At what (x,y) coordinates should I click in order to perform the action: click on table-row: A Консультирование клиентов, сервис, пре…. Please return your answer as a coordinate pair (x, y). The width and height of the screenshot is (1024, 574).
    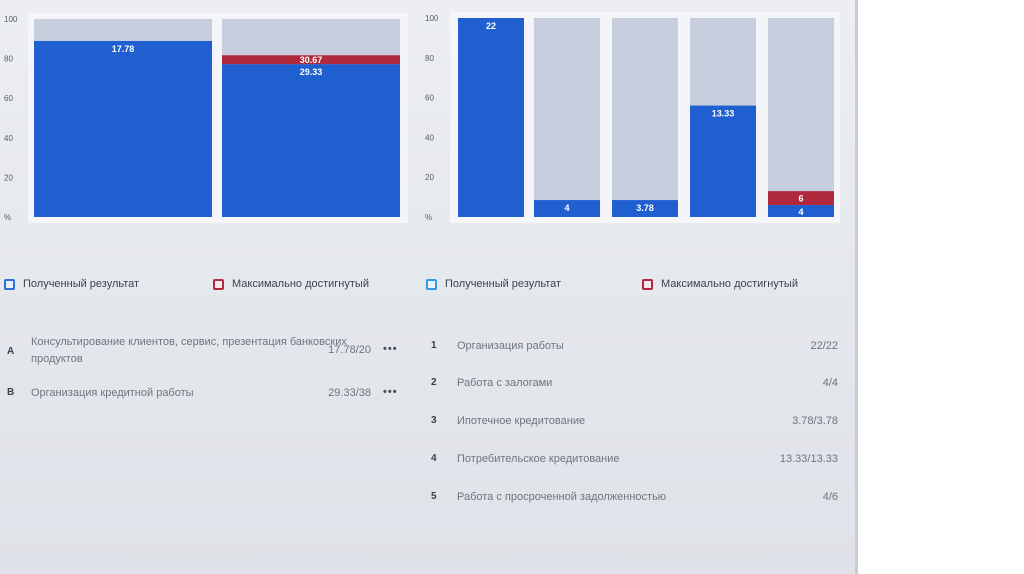
    Looking at the image, I should click on (207, 352).